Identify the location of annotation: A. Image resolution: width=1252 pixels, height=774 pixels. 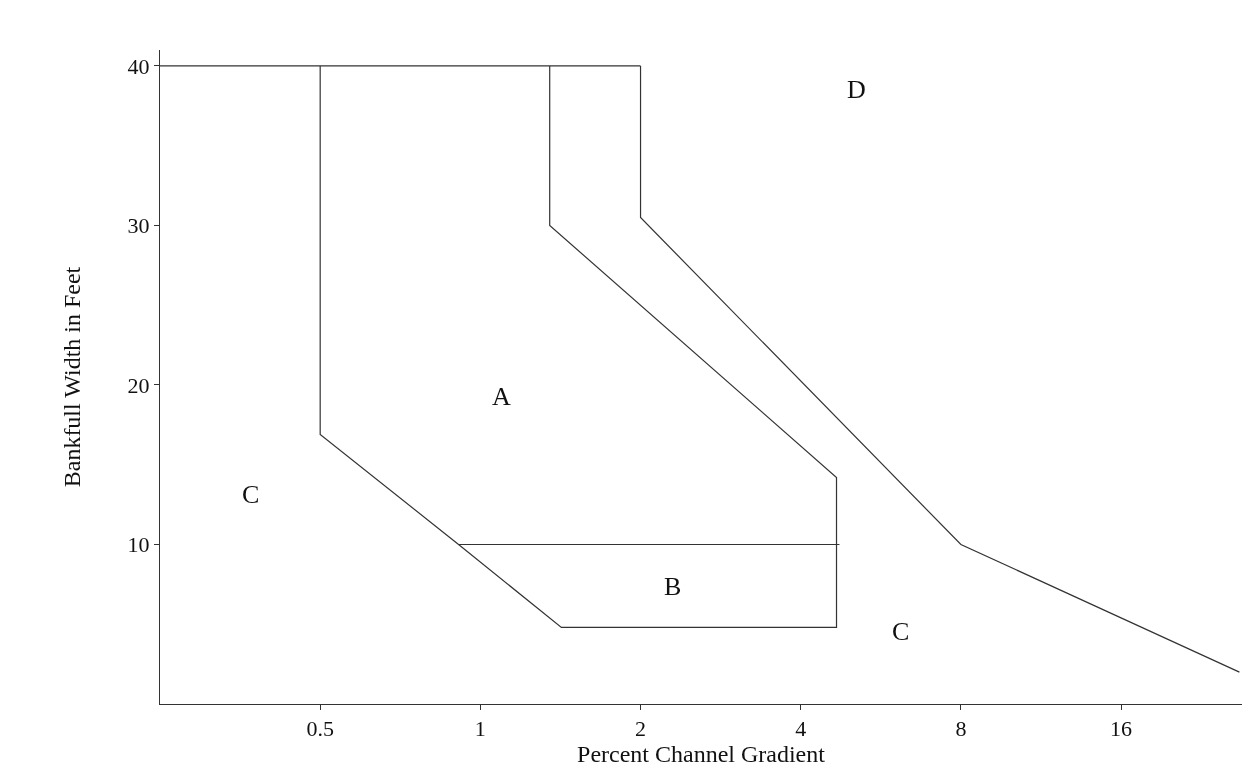
(501, 396).